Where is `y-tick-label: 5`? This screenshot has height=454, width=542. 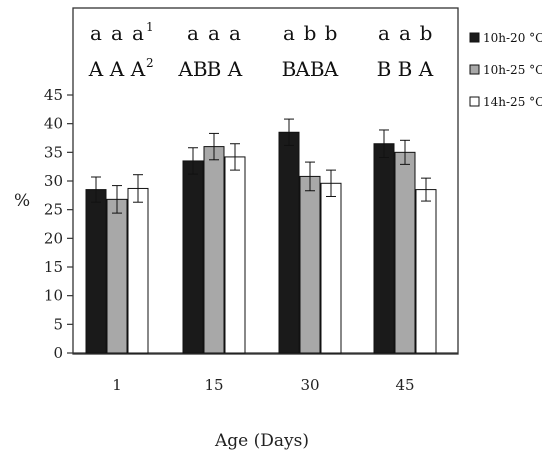
y-tick-label: 5 is located at coordinates (58, 324).